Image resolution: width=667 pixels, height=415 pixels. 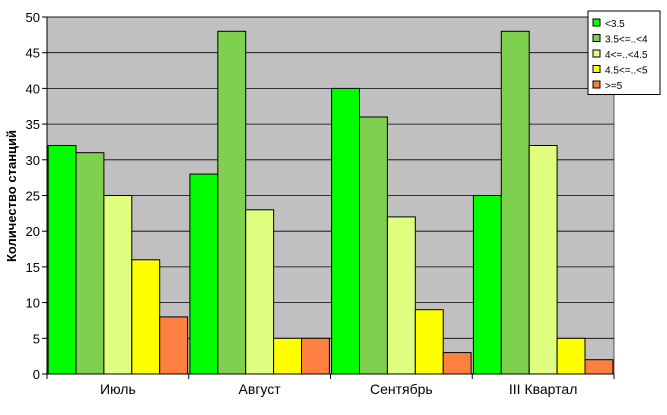 What do you see at coordinates (543, 389) in the screenshot?
I see `x-tick-label: III Квартал` at bounding box center [543, 389].